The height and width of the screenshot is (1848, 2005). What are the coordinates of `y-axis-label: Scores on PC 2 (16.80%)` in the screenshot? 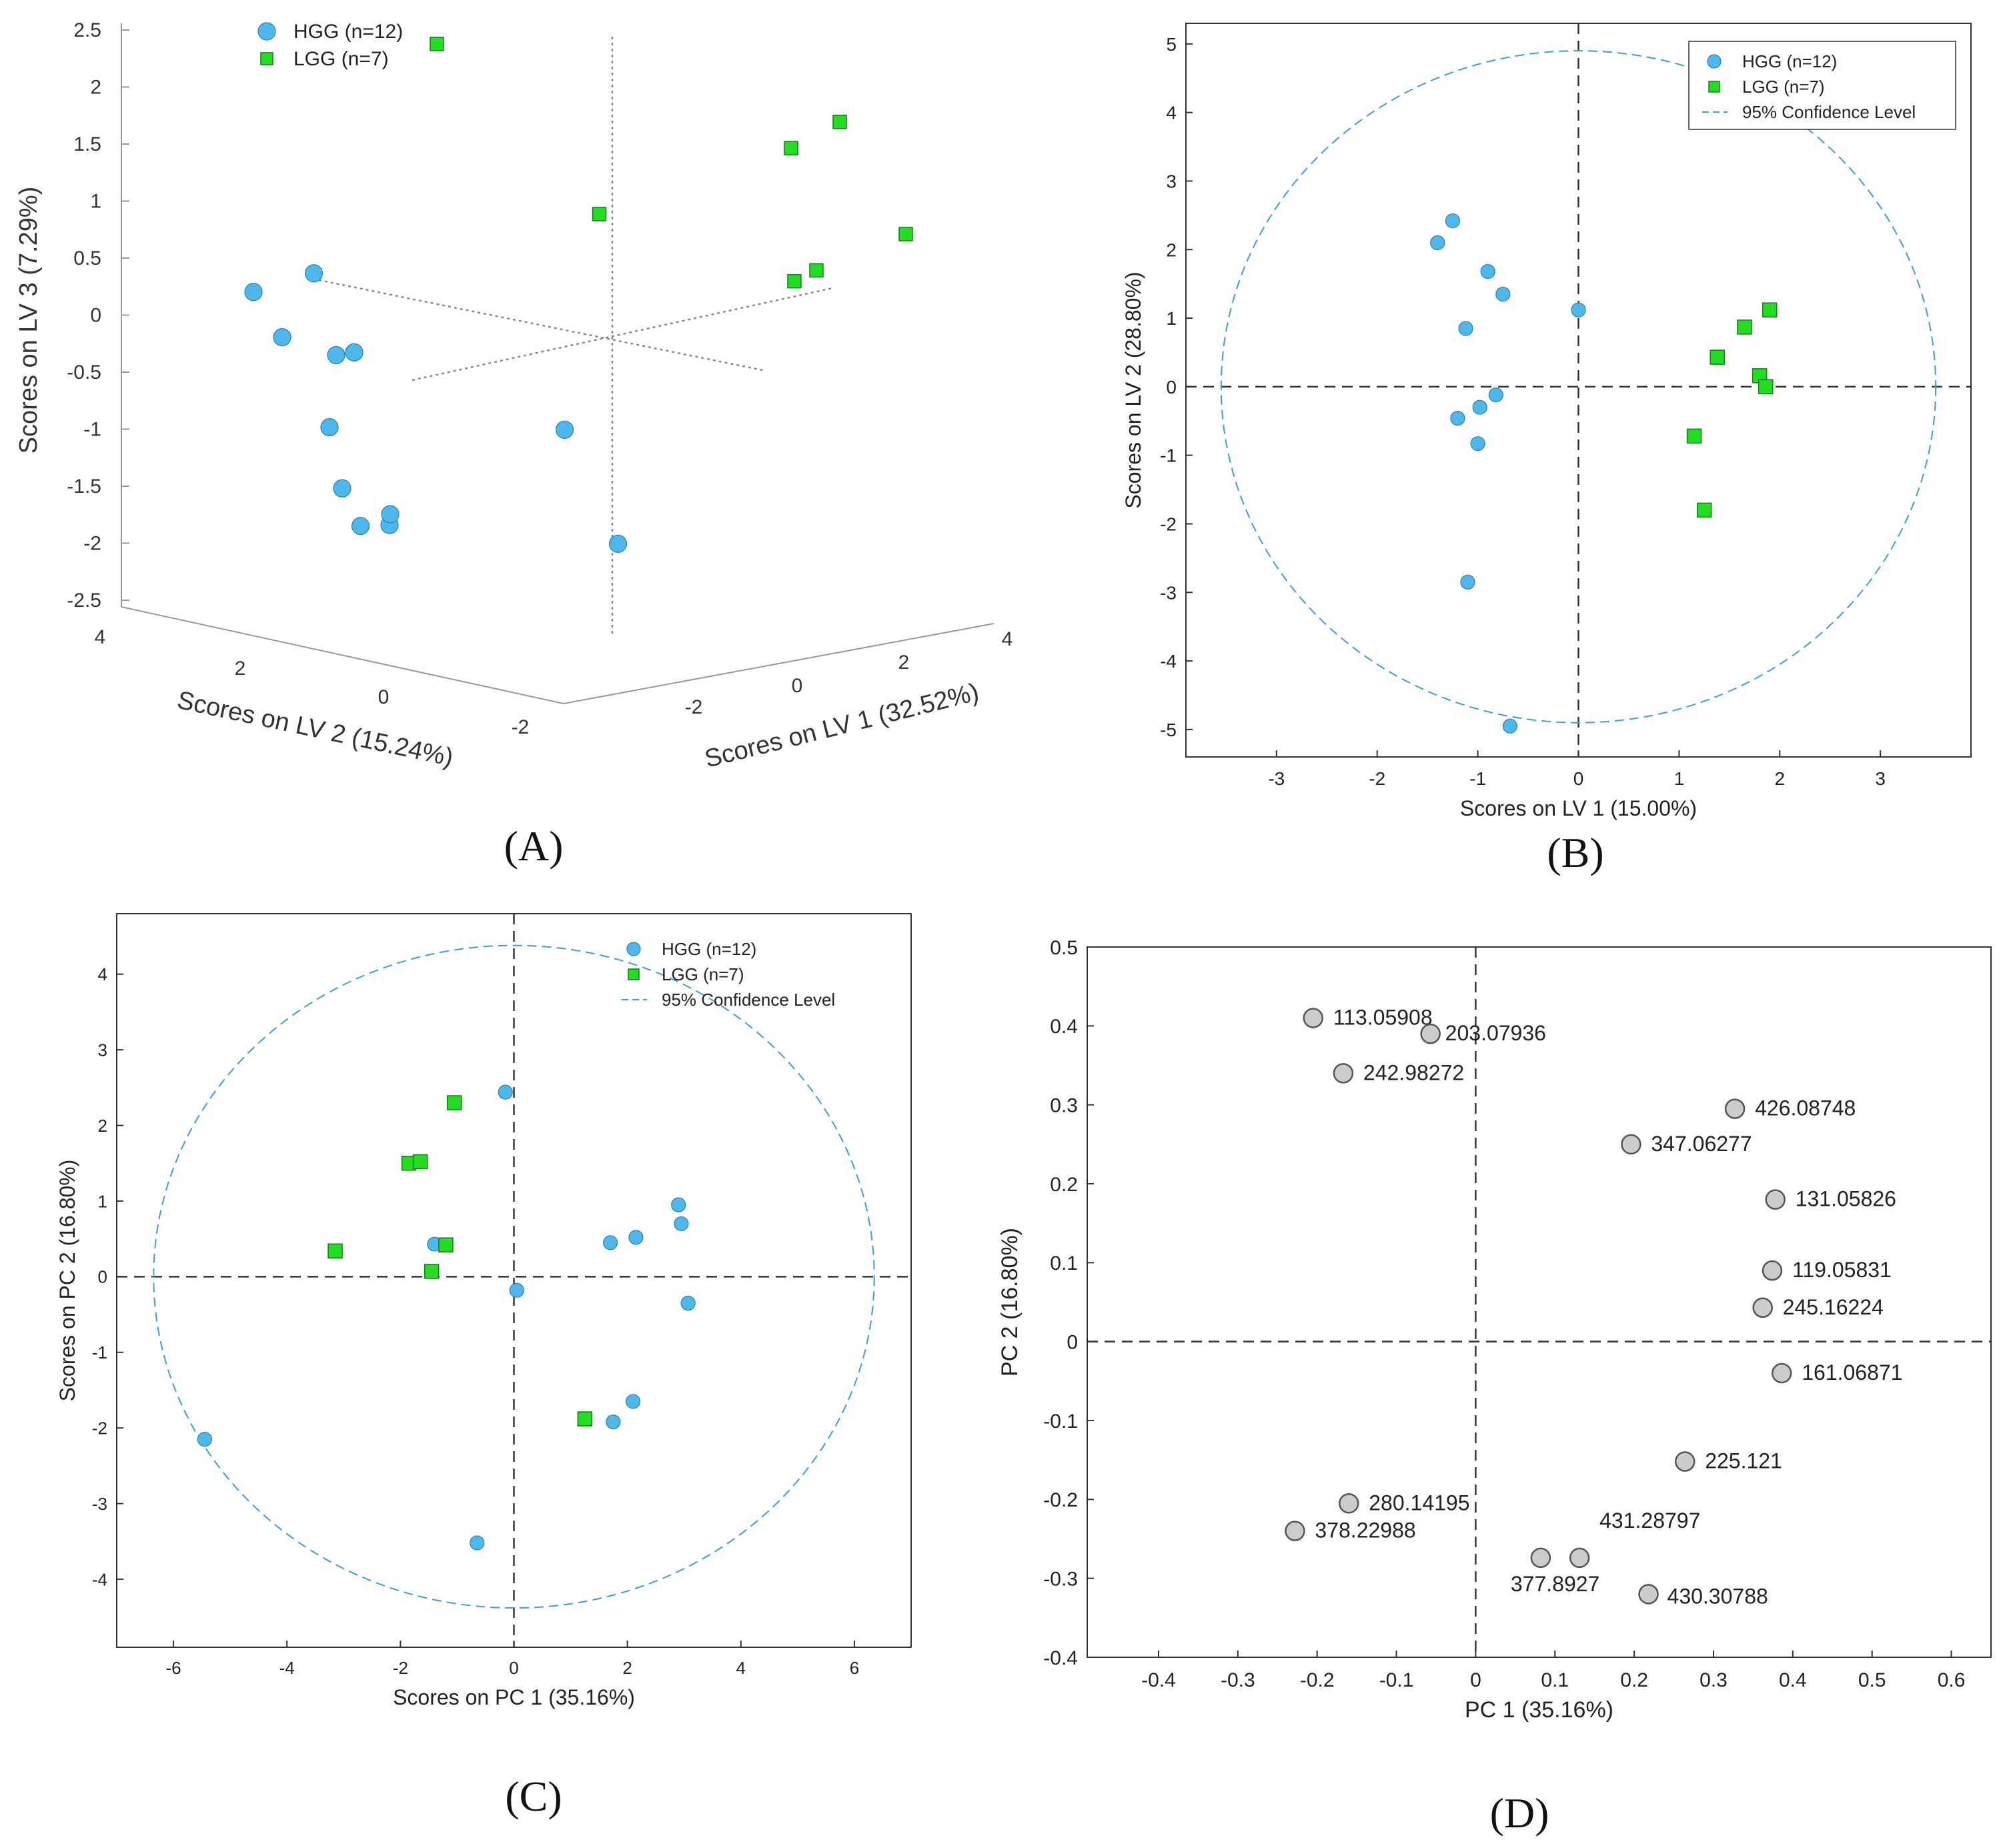 It's located at (67, 1281).